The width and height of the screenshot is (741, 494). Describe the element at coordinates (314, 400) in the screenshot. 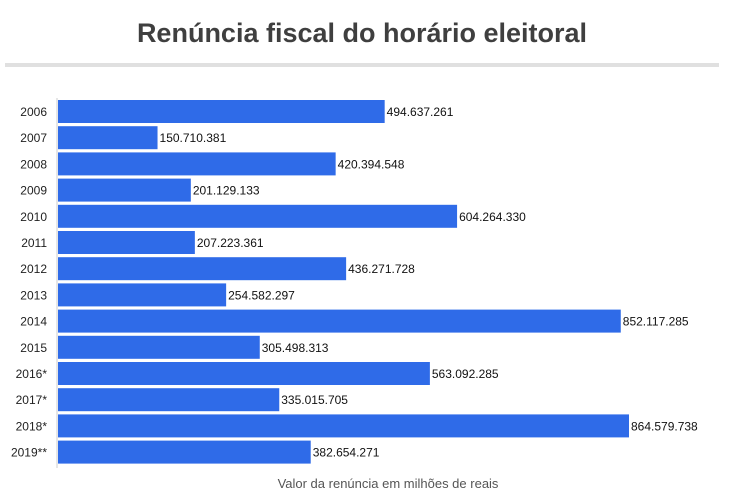

I see `value-label: 335.015.705` at that location.